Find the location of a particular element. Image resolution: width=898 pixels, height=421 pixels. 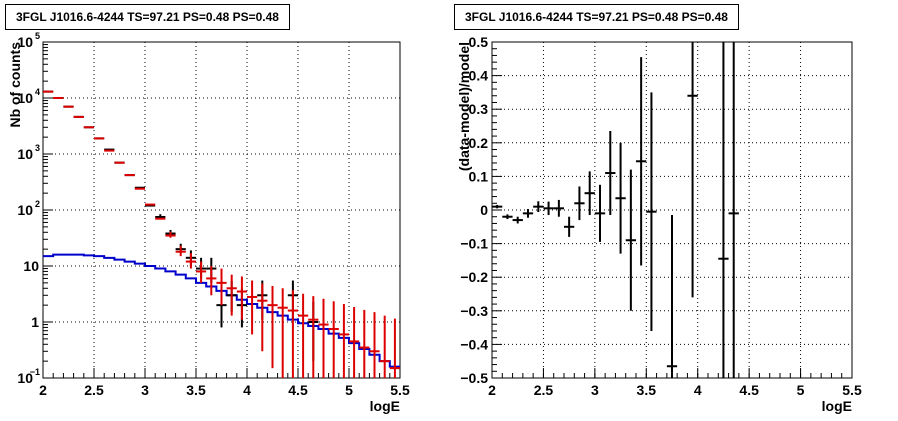

y-tick-label: 0.2 is located at coordinates (479, 143).